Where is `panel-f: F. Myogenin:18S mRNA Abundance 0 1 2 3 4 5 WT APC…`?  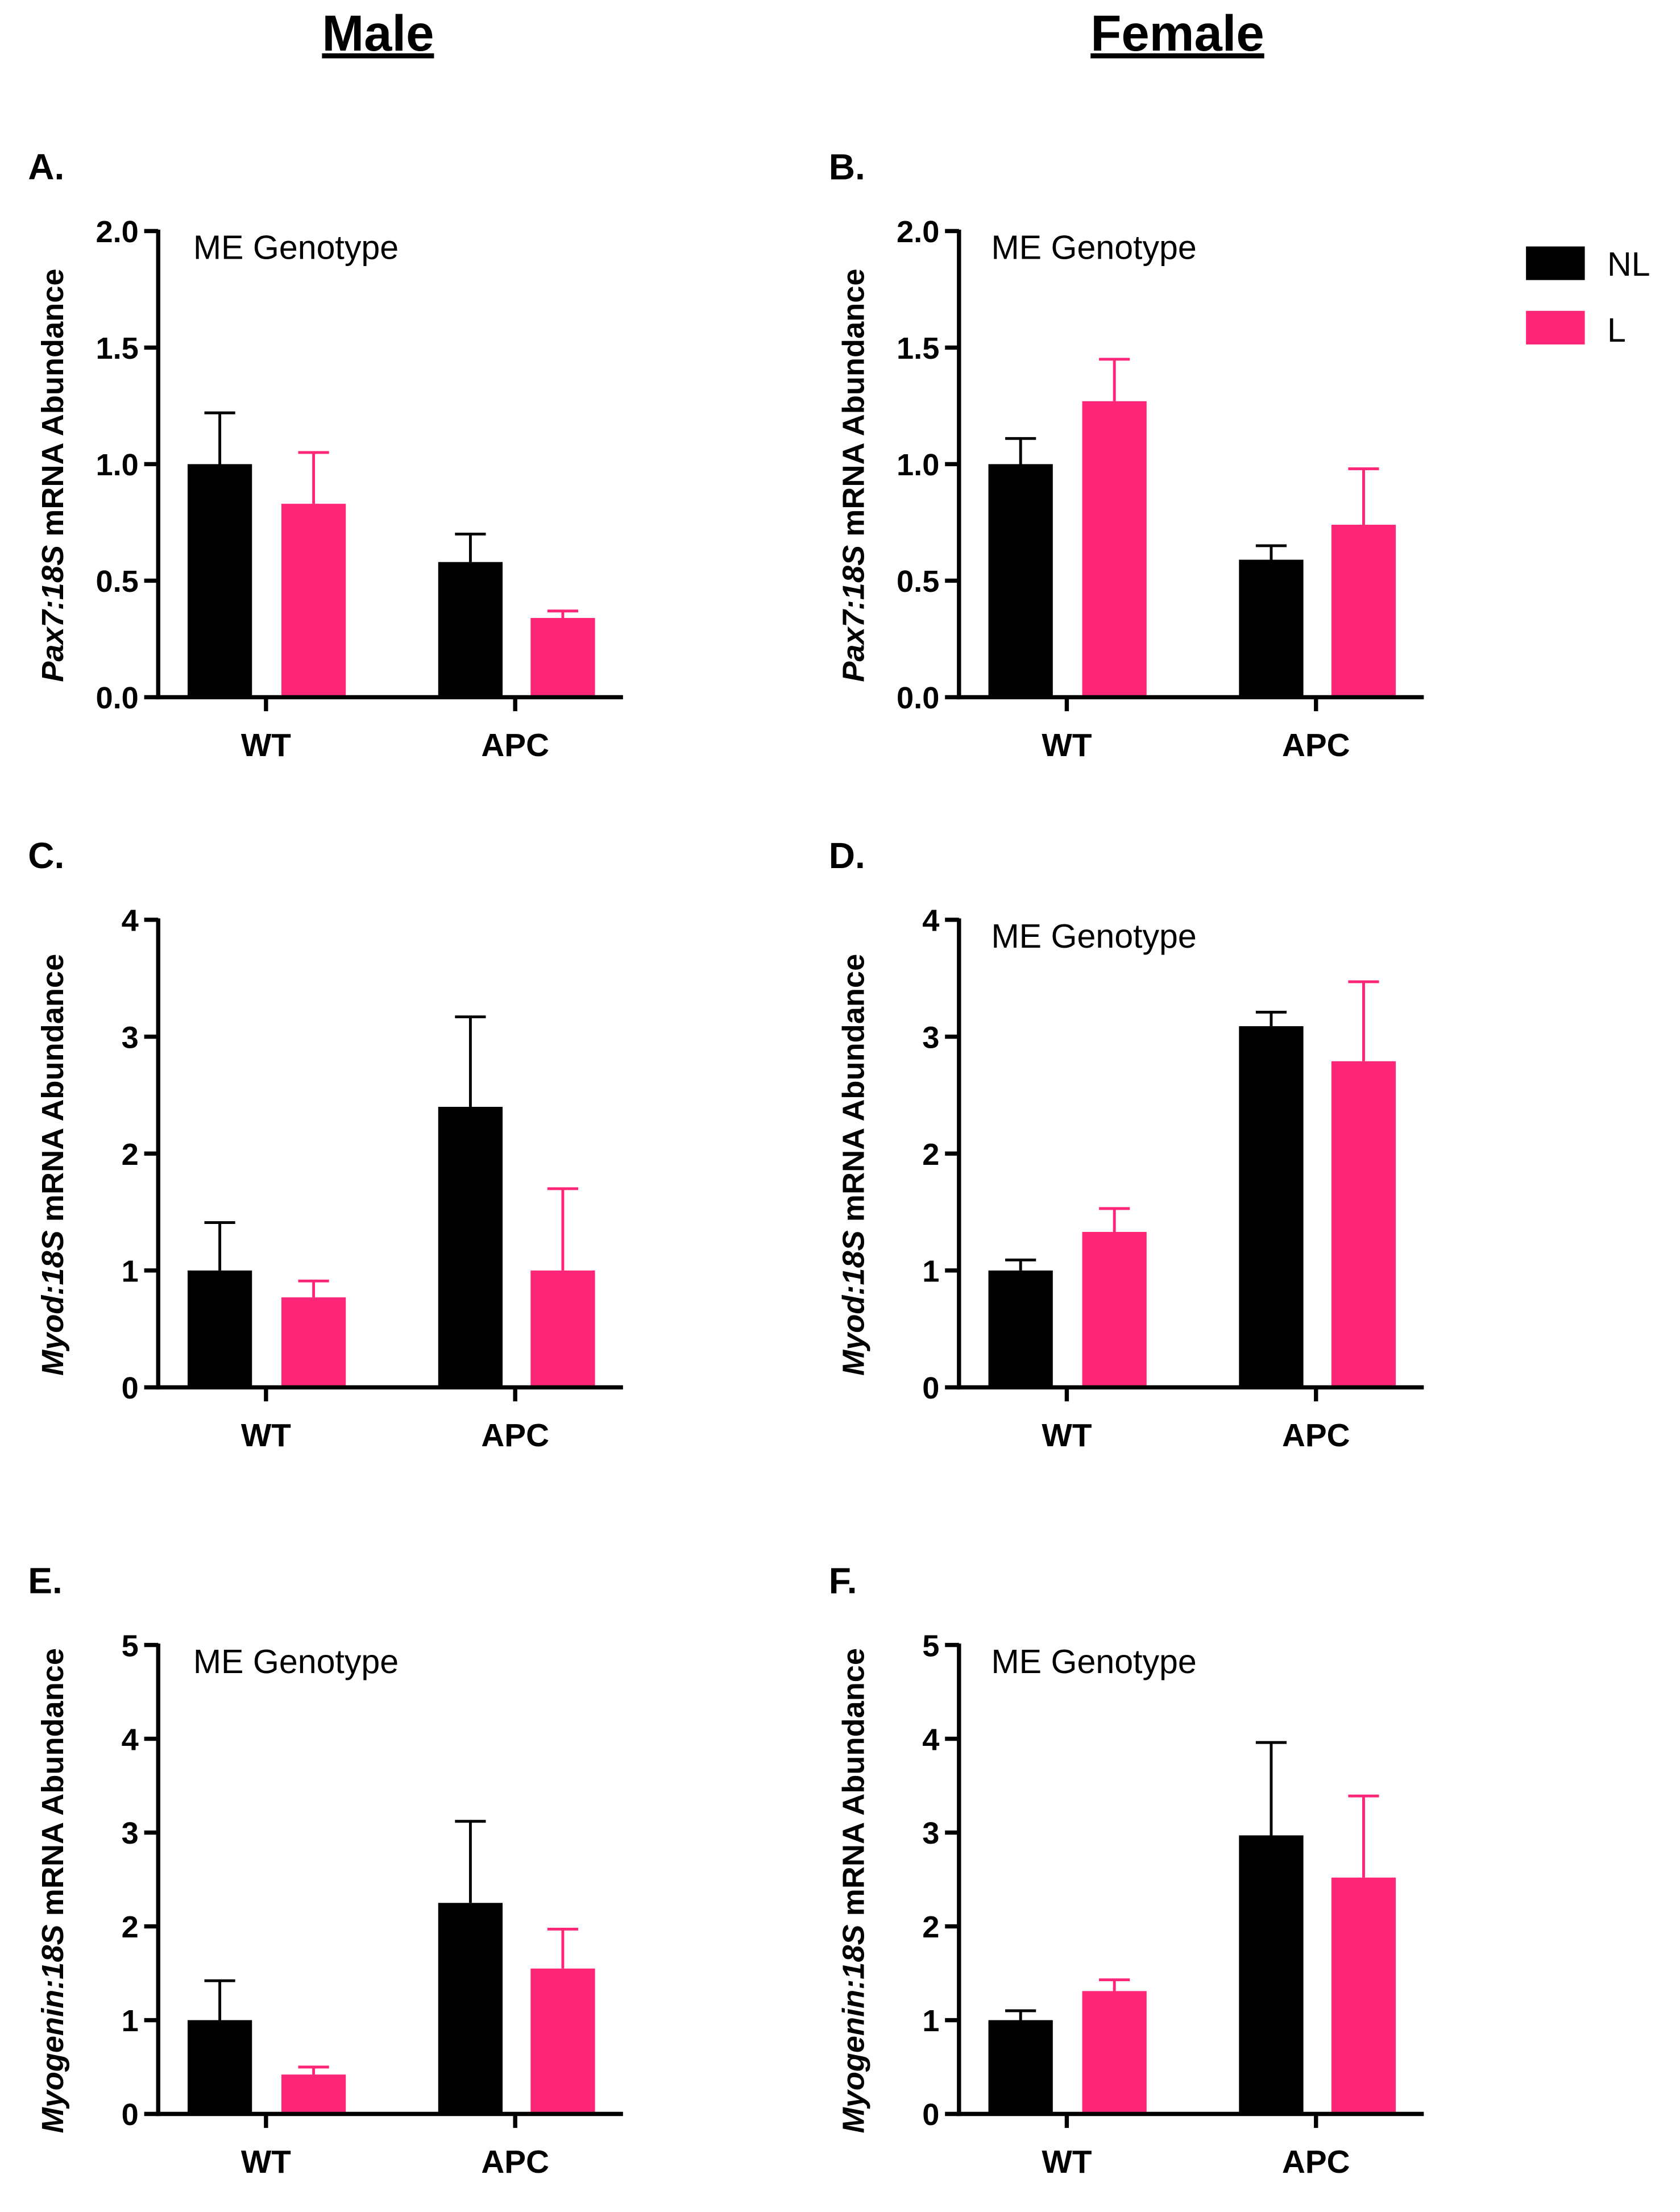
panel-f: F. Myogenin:18S mRNA Abundance 0 1 2 3 4 5 WT APC… is located at coordinates (1127, 1870).